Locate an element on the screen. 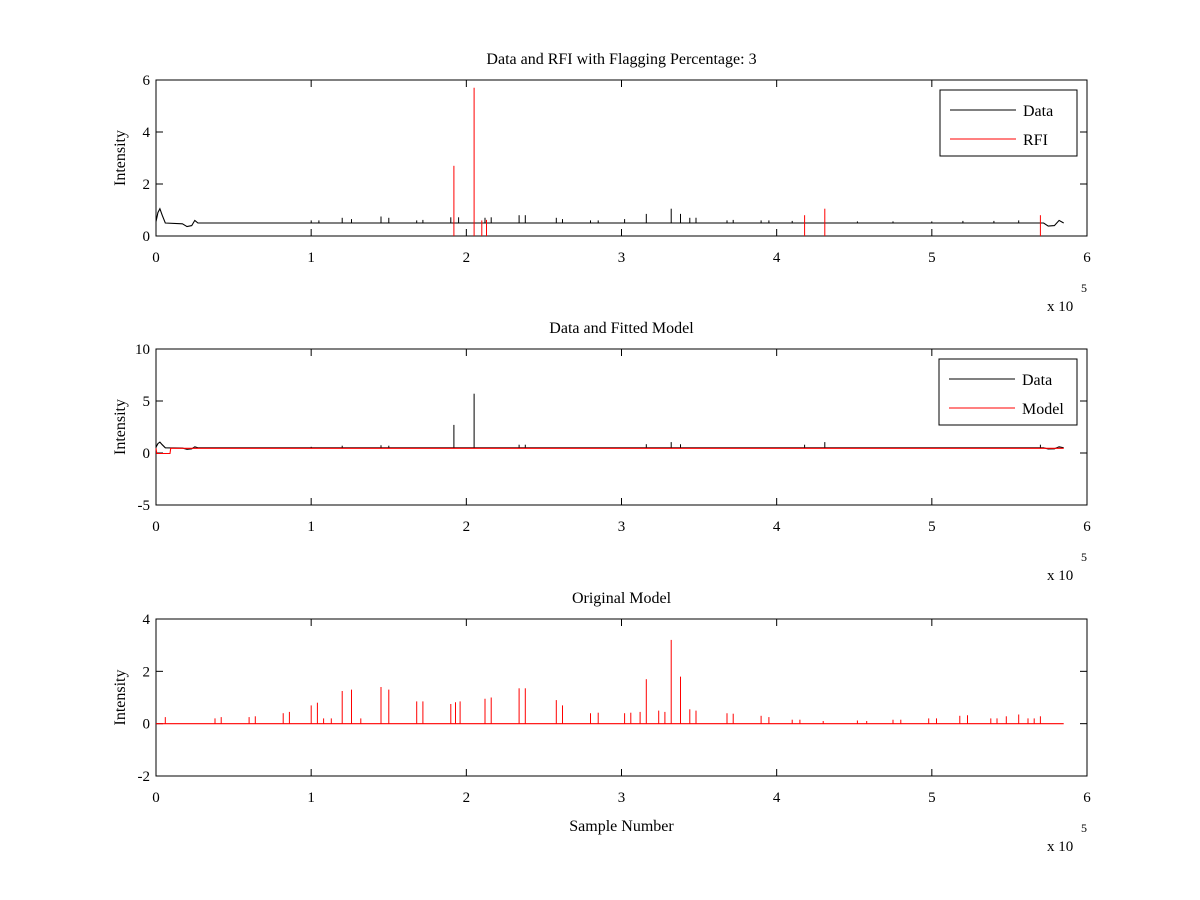 The height and width of the screenshot is (900, 1200). y-tick-label: 10 is located at coordinates (142, 350).